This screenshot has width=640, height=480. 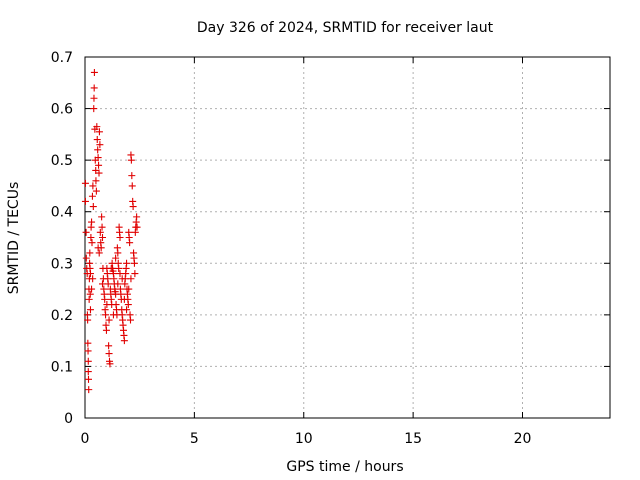 I want to click on y-tick-label: 0.4, so click(x=62, y=213).